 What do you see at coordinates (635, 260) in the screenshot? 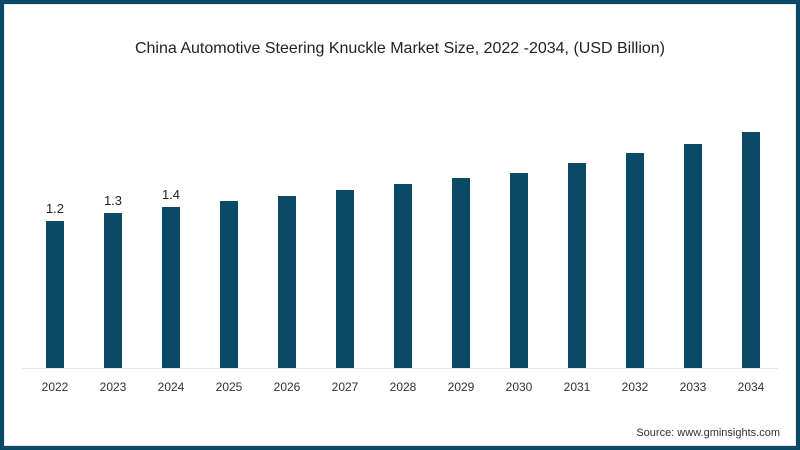
I see `bar-2032` at bounding box center [635, 260].